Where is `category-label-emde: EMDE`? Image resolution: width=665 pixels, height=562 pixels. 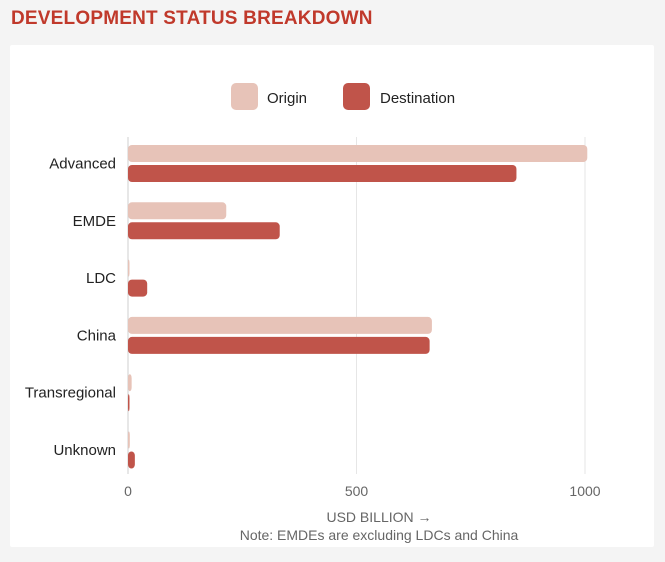
category-label-emde: EMDE is located at coordinates (94, 221).